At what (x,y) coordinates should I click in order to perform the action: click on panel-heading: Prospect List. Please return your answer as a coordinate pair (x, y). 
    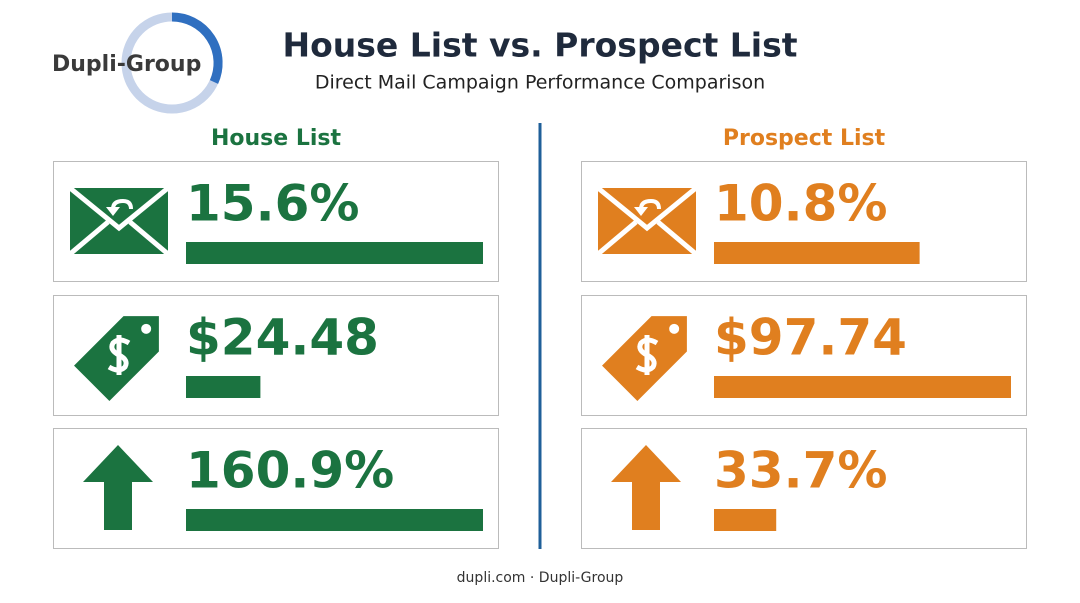
    Looking at the image, I should click on (804, 138).